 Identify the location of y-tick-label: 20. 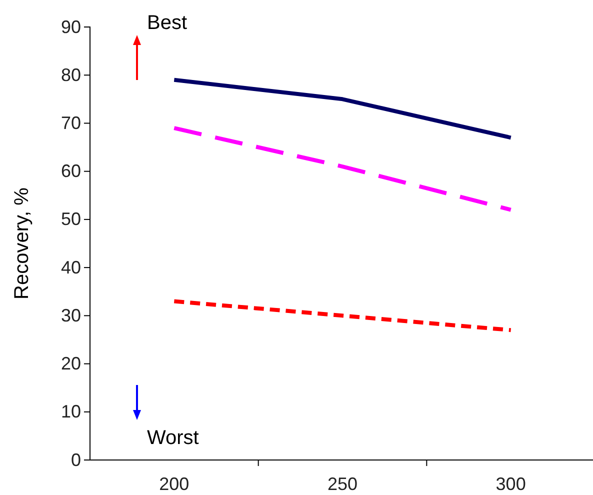
(70, 364).